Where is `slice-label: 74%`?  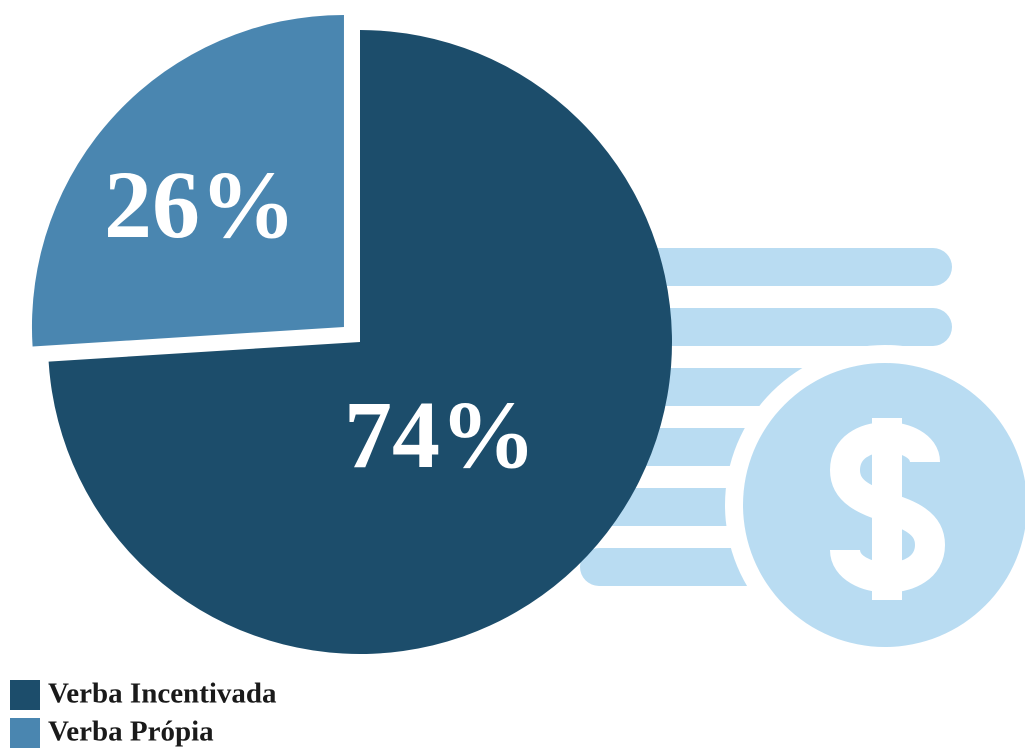
slice-label: 74% is located at coordinates (440, 434).